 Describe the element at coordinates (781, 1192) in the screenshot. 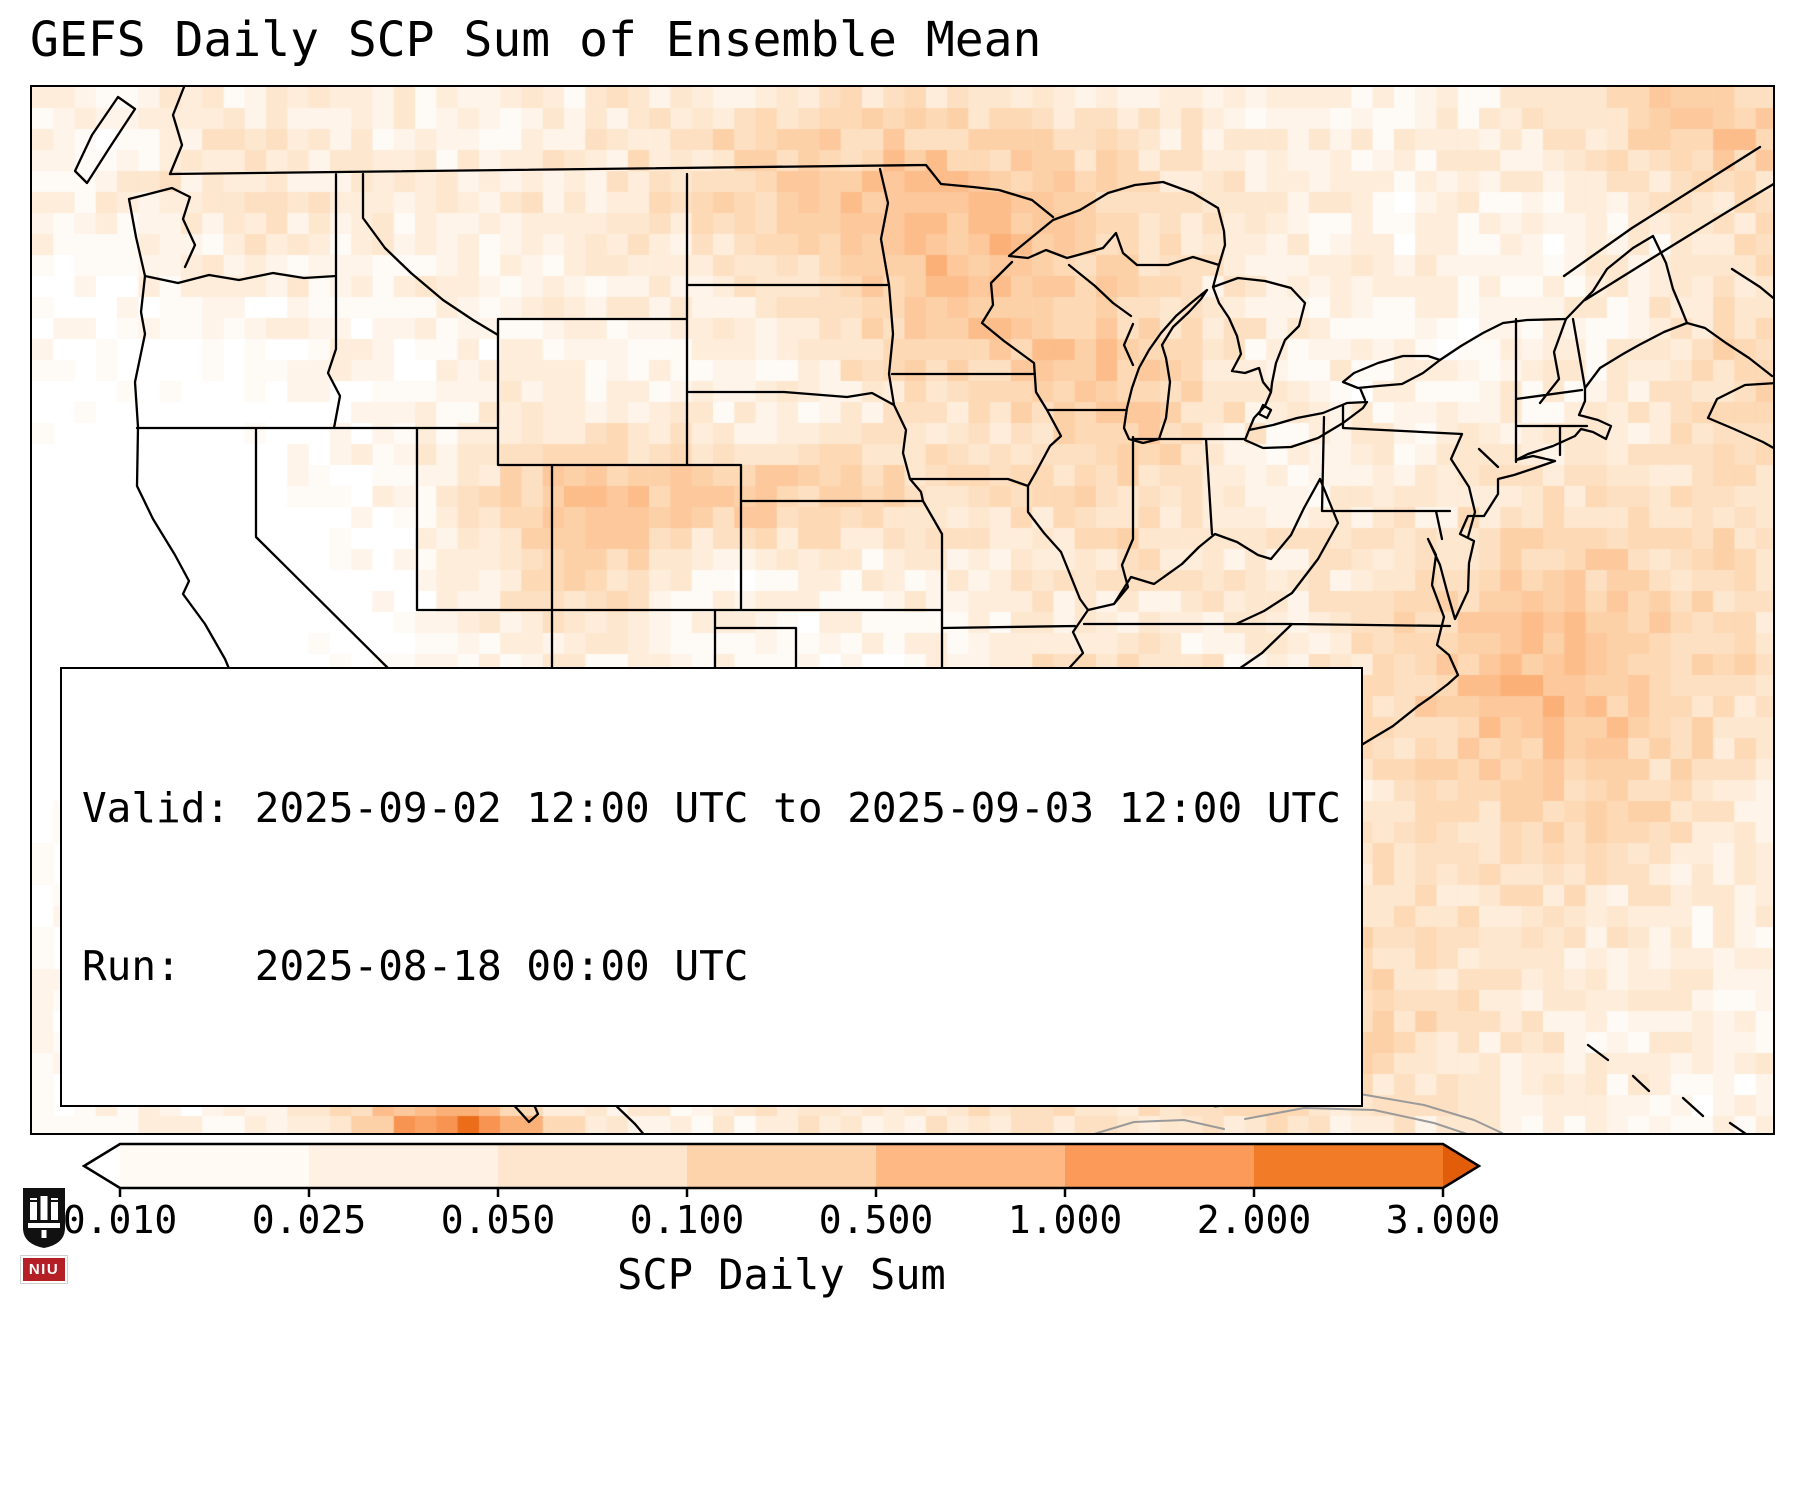

I see `colorbar-tick-marks` at that location.